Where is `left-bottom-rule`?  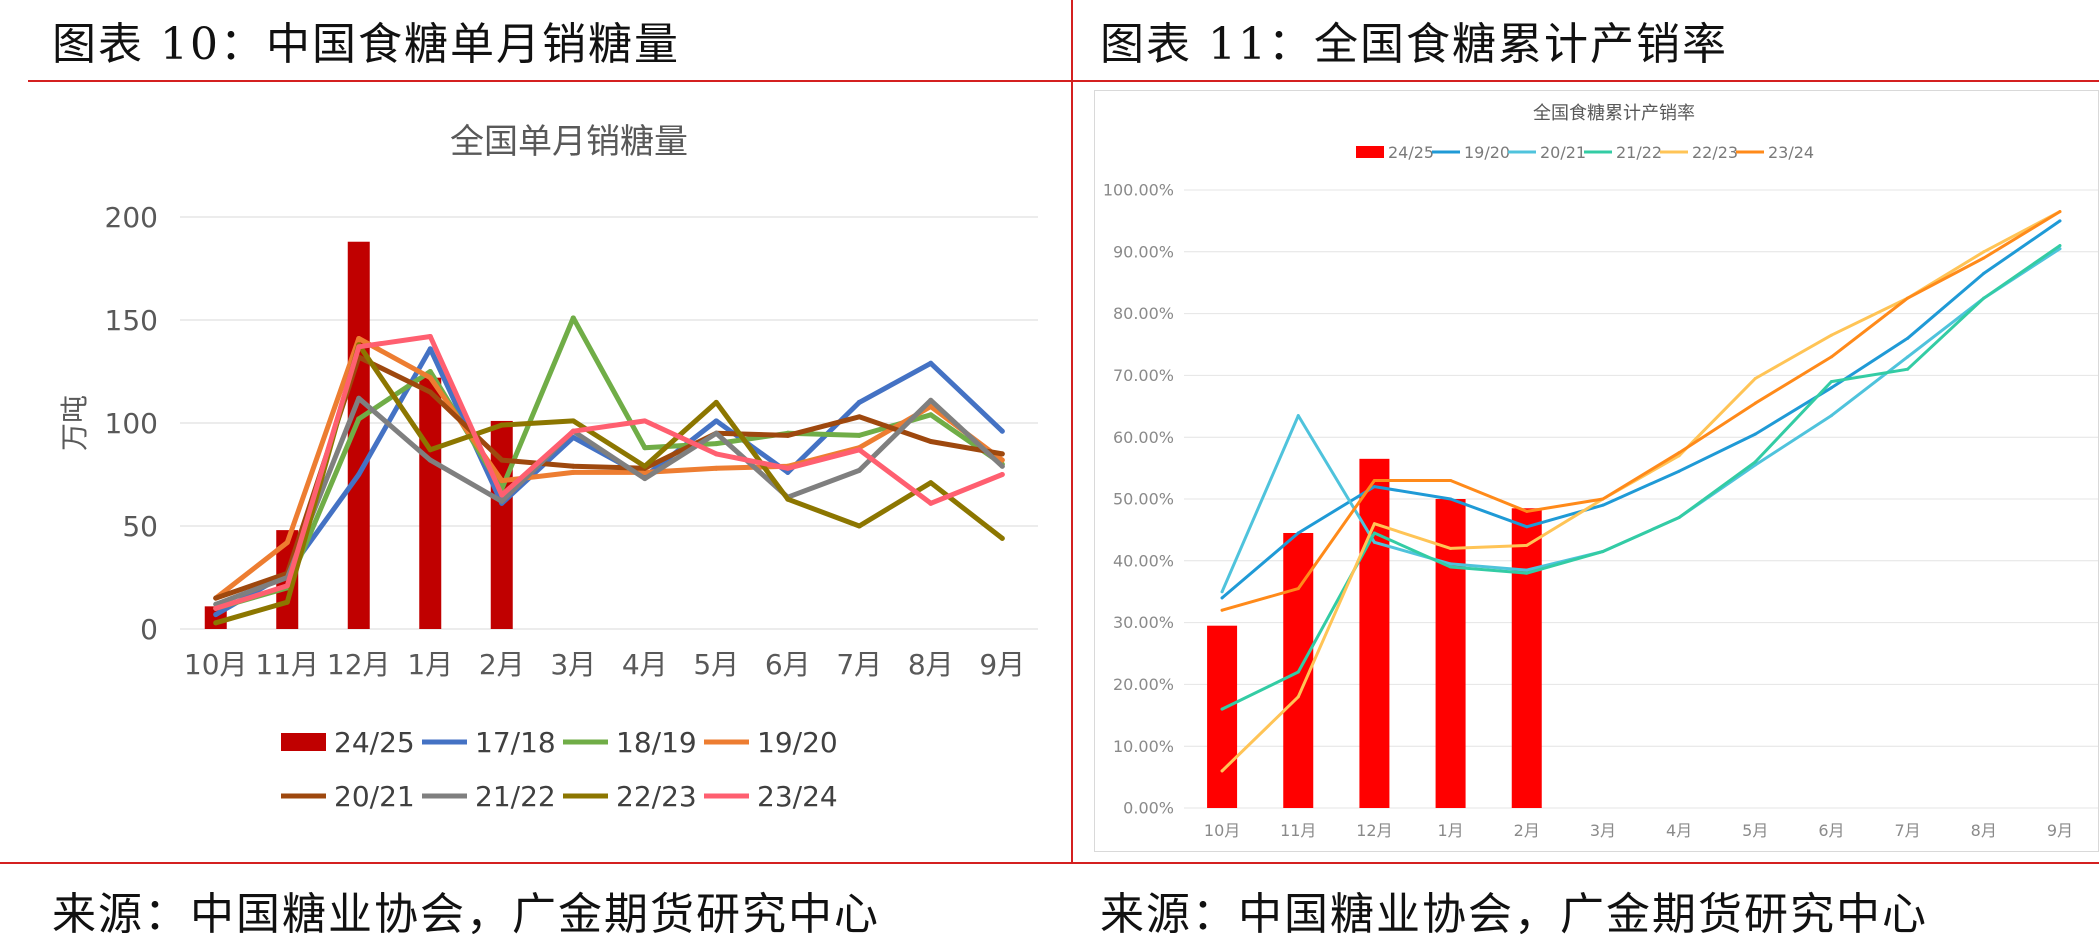 left-bottom-rule is located at coordinates (536, 863).